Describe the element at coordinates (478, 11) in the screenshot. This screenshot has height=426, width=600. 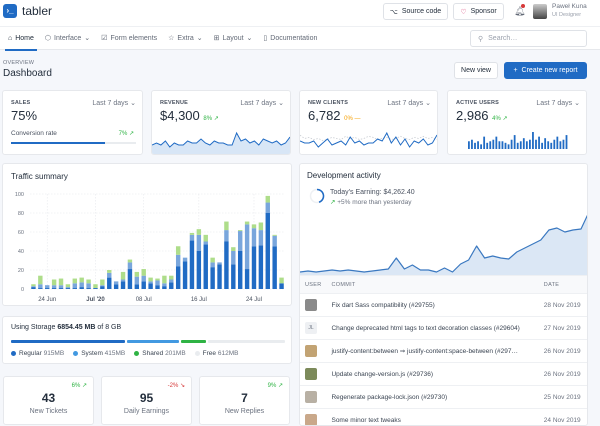
I see `sponsor-button: ♡ Sponsor` at that location.